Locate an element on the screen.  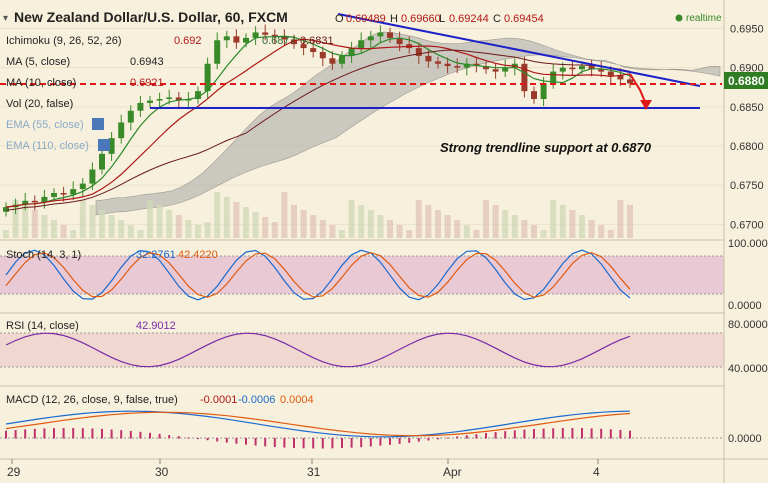
legend-ichimoku-value-2: 0.6877 is located at coordinates (279, 41).